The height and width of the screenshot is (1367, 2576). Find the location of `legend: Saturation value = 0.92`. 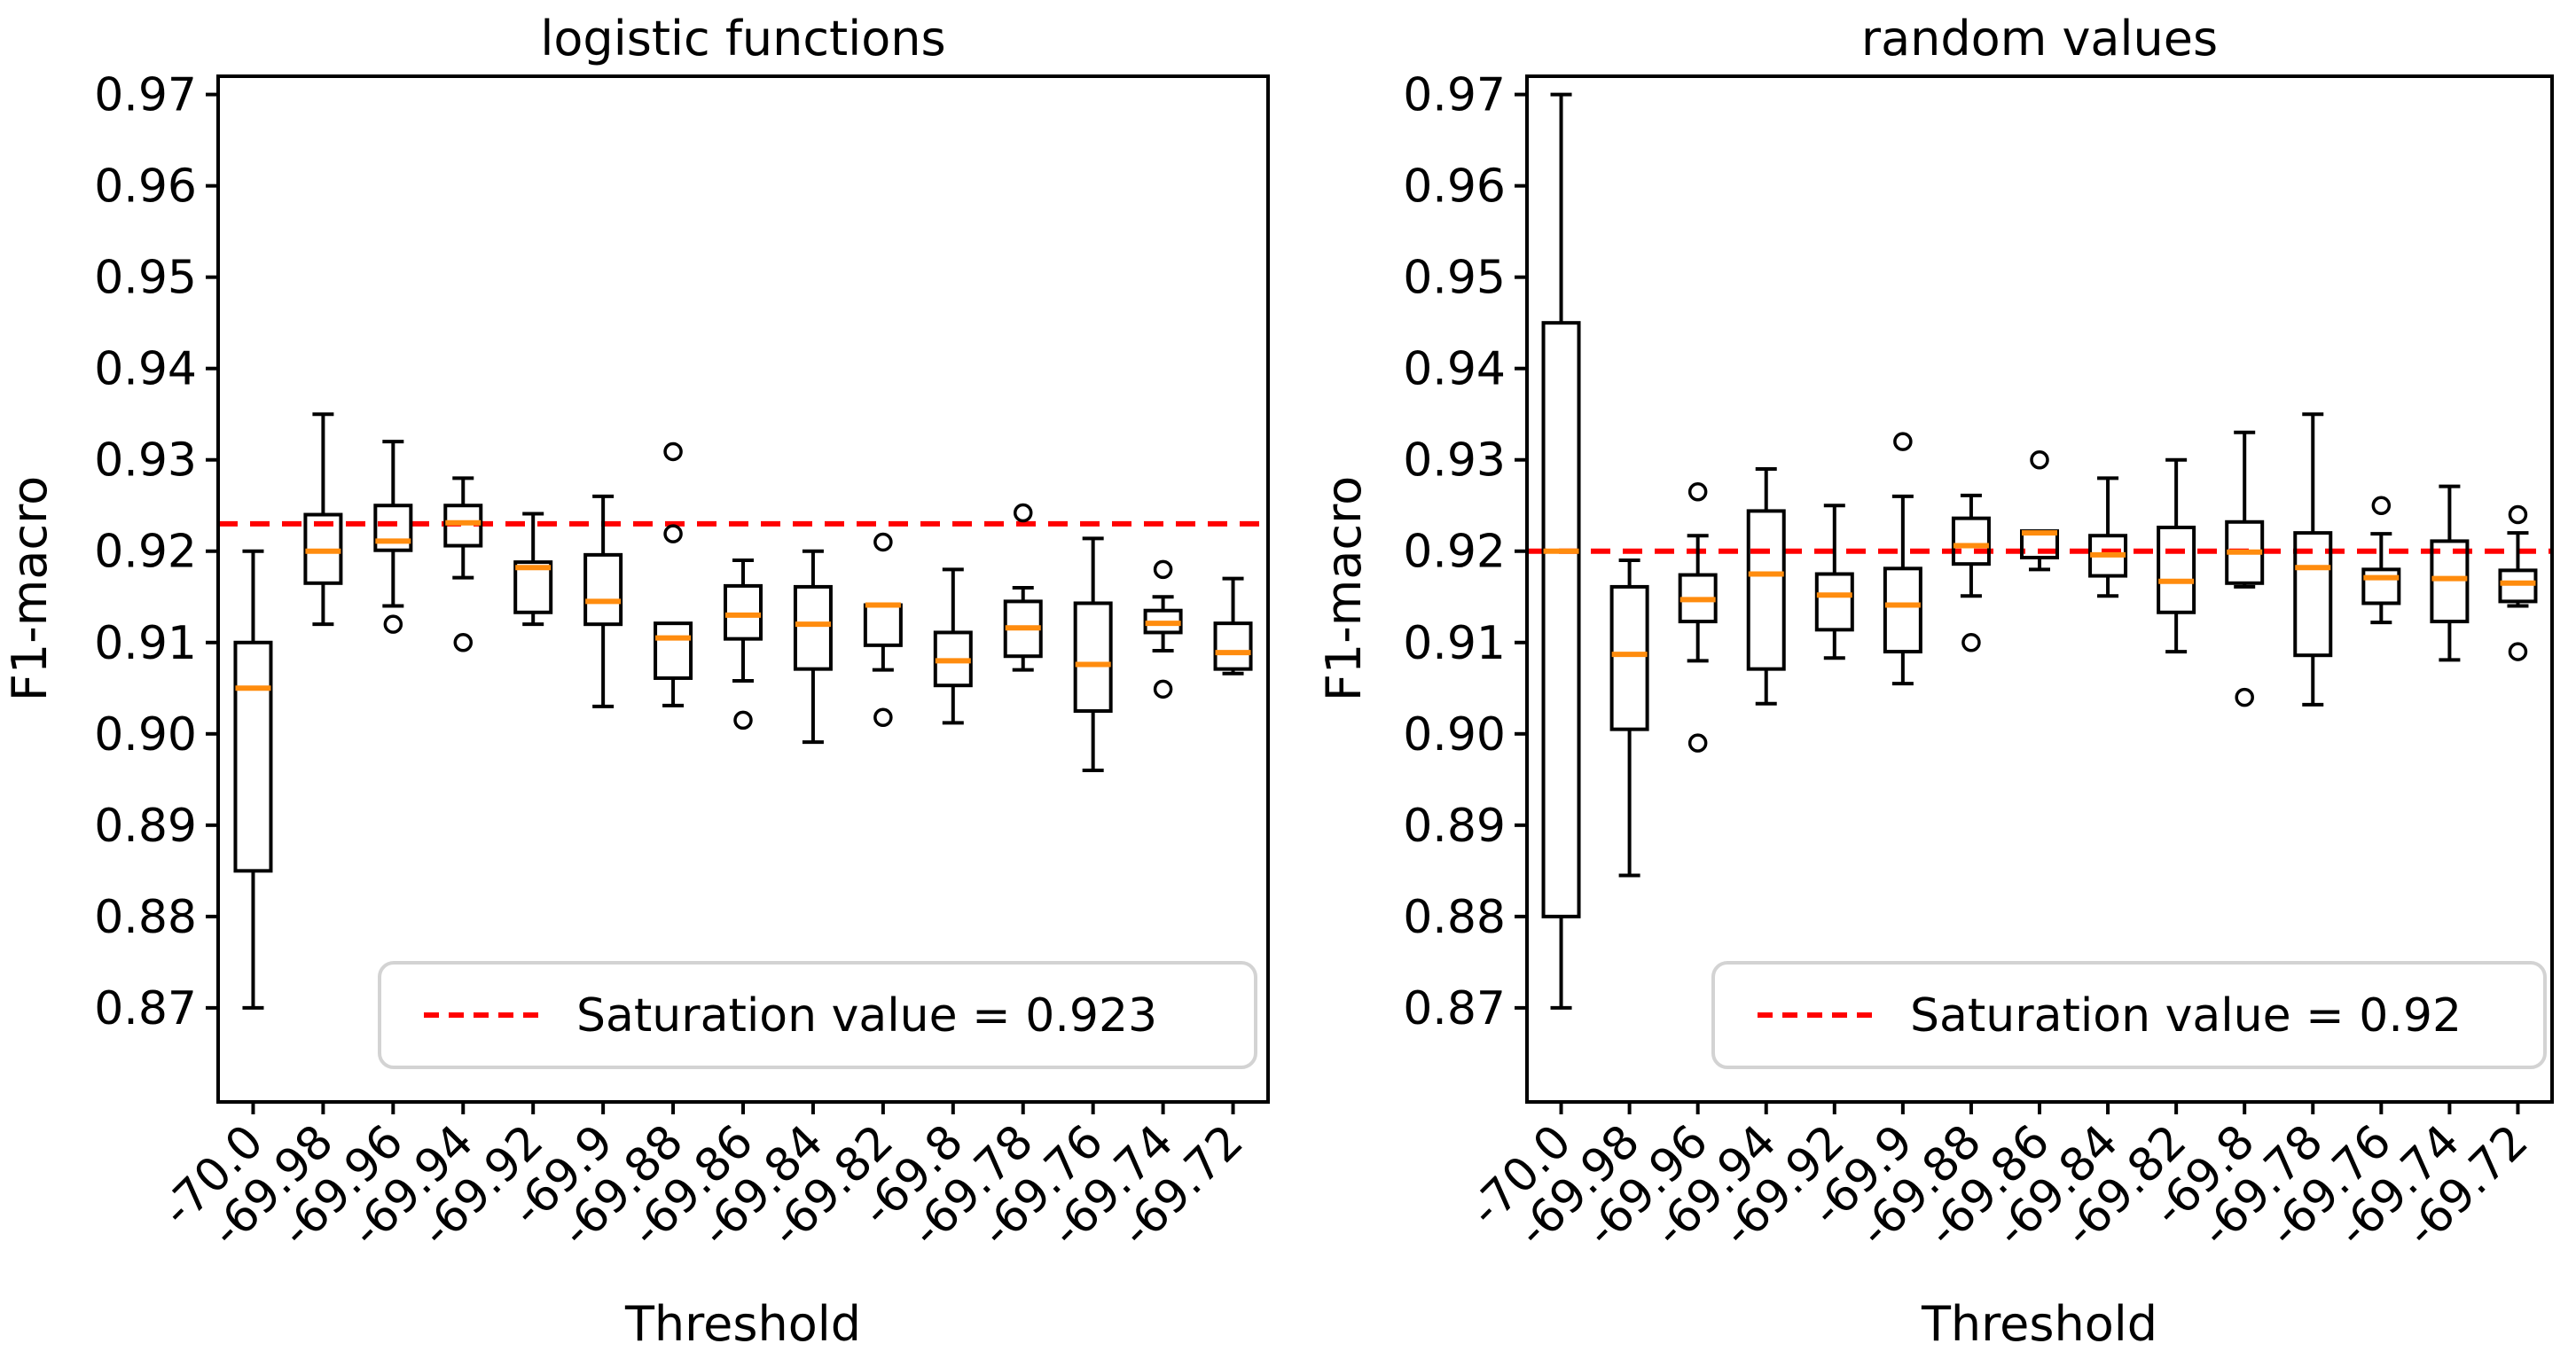

legend: Saturation value = 0.92 is located at coordinates (2129, 1015).